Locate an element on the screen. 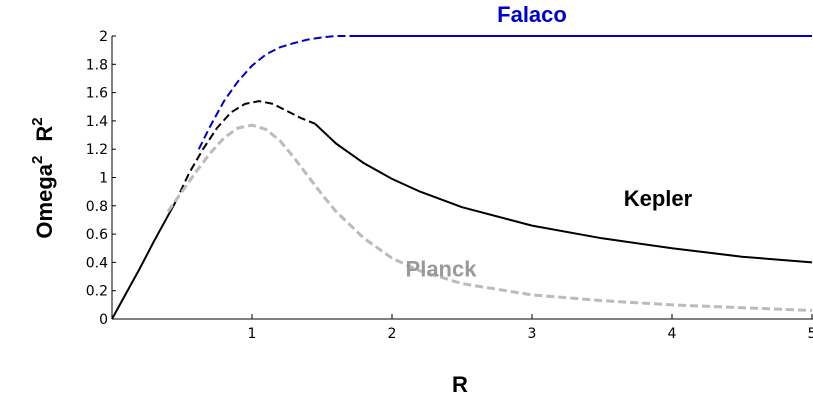 Image resolution: width=813 pixels, height=402 pixels. x-tick-label: 1 is located at coordinates (252, 334).